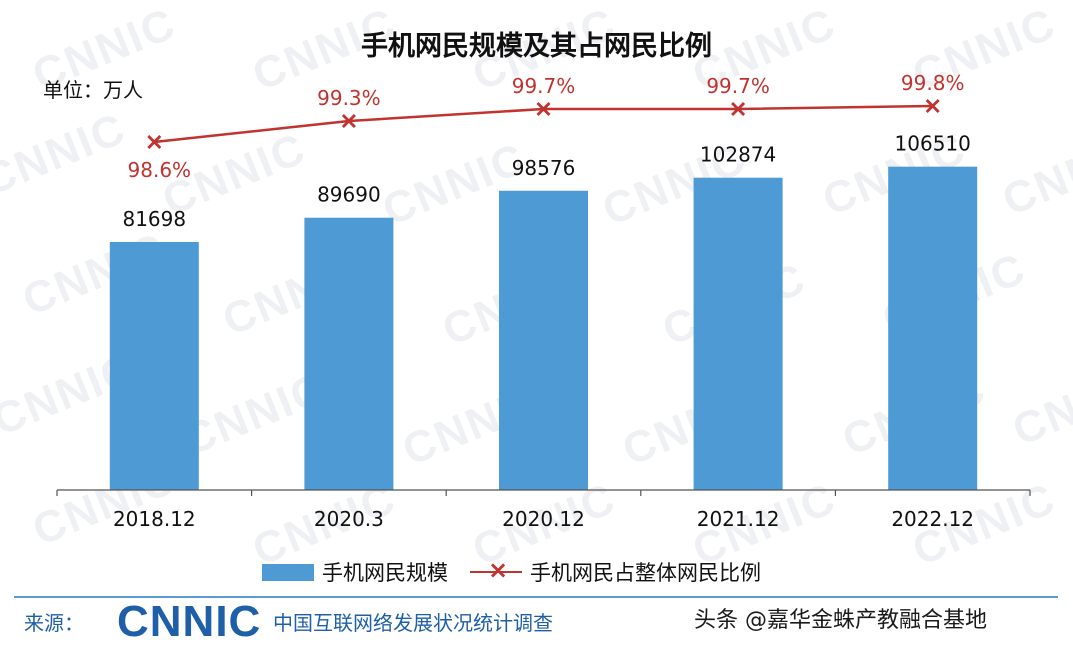  What do you see at coordinates (536, 597) in the screenshot?
I see `footer-divider` at bounding box center [536, 597].